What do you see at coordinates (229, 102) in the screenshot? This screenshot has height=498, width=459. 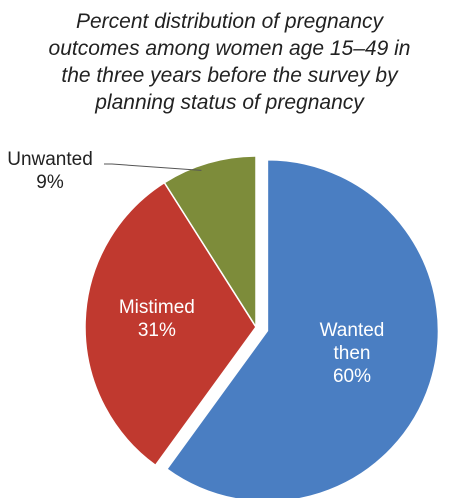 I see `chart-title-line: planning status of pregnancy` at bounding box center [229, 102].